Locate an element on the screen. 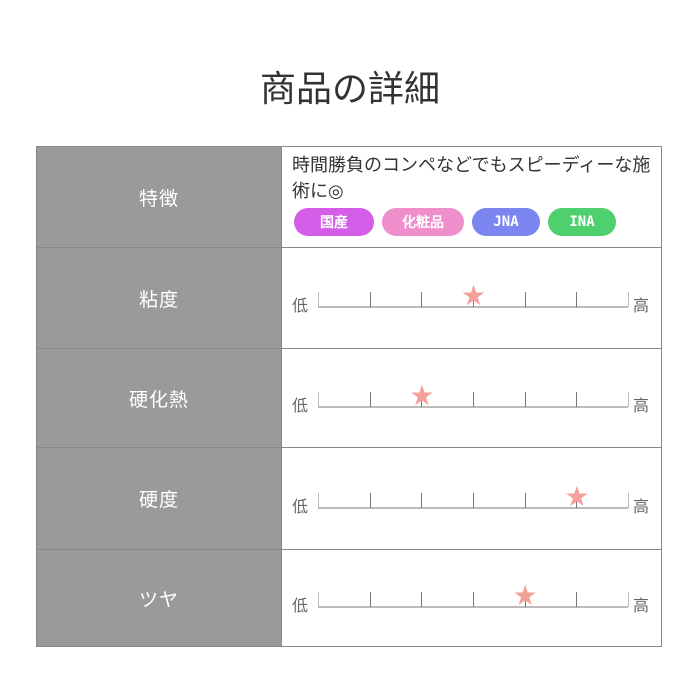 This screenshot has height=700, width=700. row-label: 特徴 is located at coordinates (159, 197).